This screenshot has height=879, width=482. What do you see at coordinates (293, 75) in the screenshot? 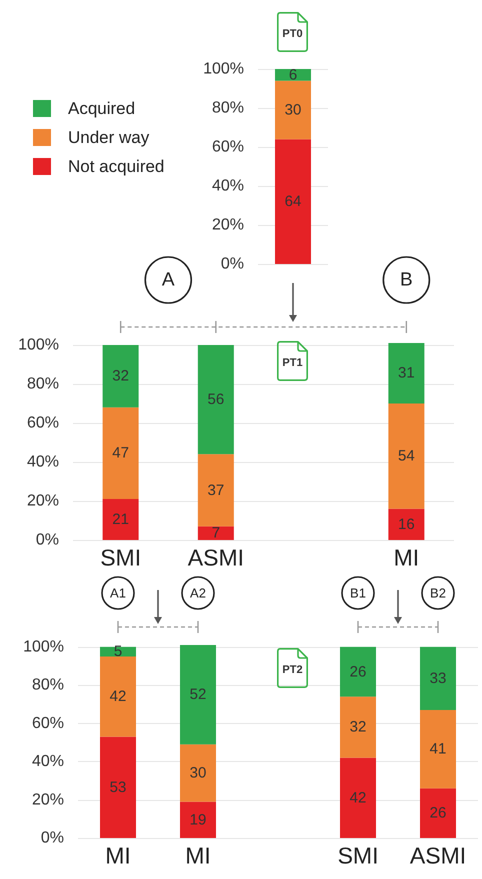
I see `data-label: 6` at bounding box center [293, 75].